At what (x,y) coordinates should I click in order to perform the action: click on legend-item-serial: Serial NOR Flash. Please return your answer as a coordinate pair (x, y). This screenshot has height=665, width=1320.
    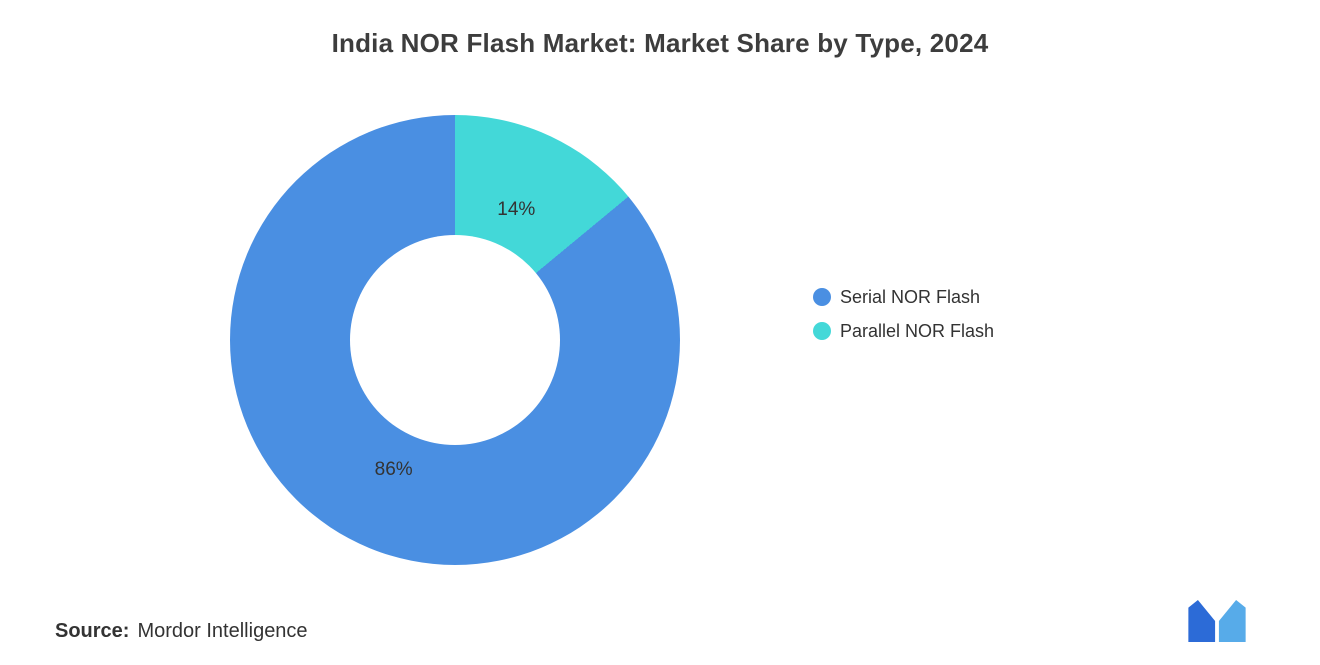
    Looking at the image, I should click on (903, 297).